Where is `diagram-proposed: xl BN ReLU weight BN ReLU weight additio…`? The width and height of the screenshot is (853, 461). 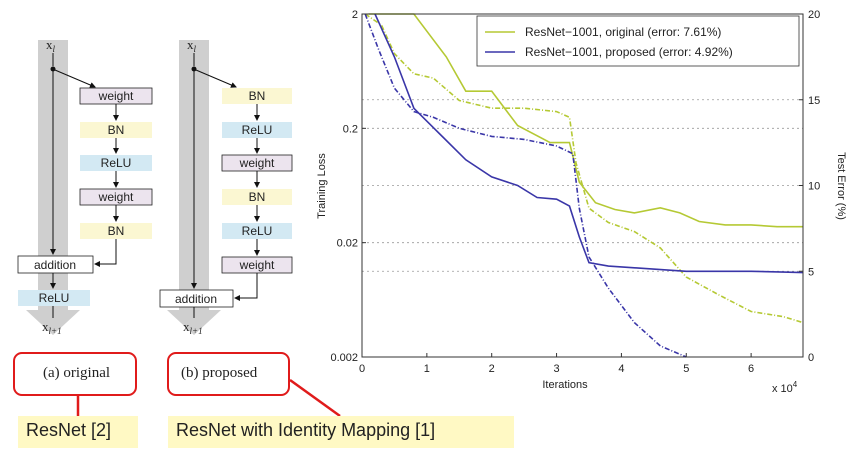 diagram-proposed: xl BN ReLU weight BN ReLU weight additio… is located at coordinates (226, 186).